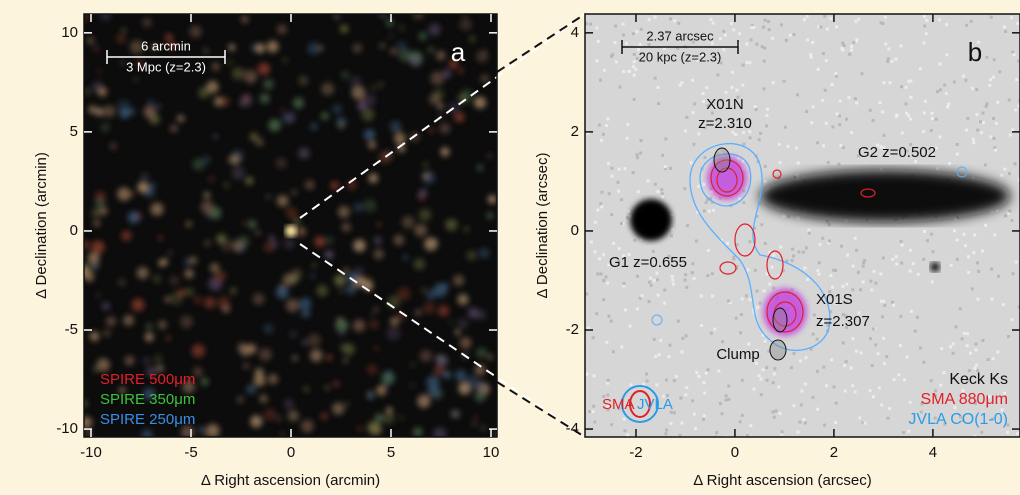  I want to click on scale-bar-label: 20 kpc (z=2.3), so click(680, 56).